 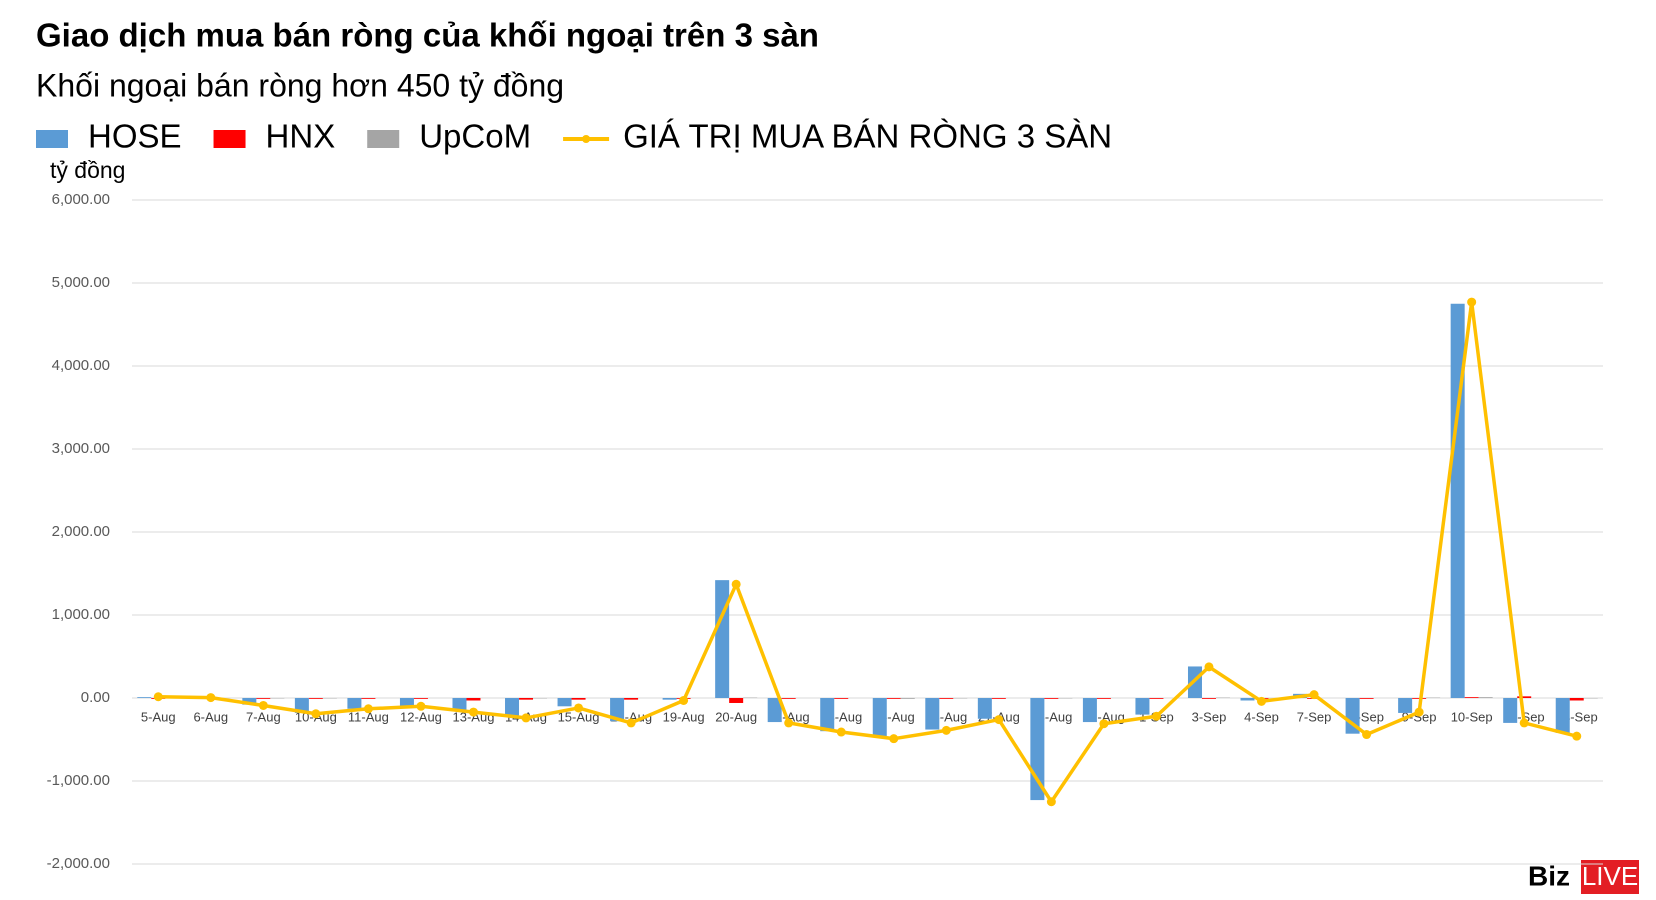 What do you see at coordinates (81, 531) in the screenshot?
I see `y-tick-label: 2,000.00` at bounding box center [81, 531].